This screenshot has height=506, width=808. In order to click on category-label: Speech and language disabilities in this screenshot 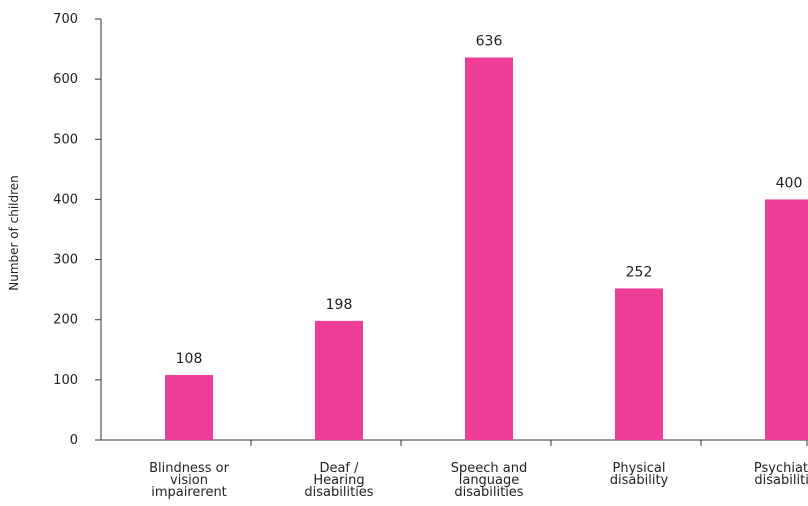, I will do `click(489, 480)`.